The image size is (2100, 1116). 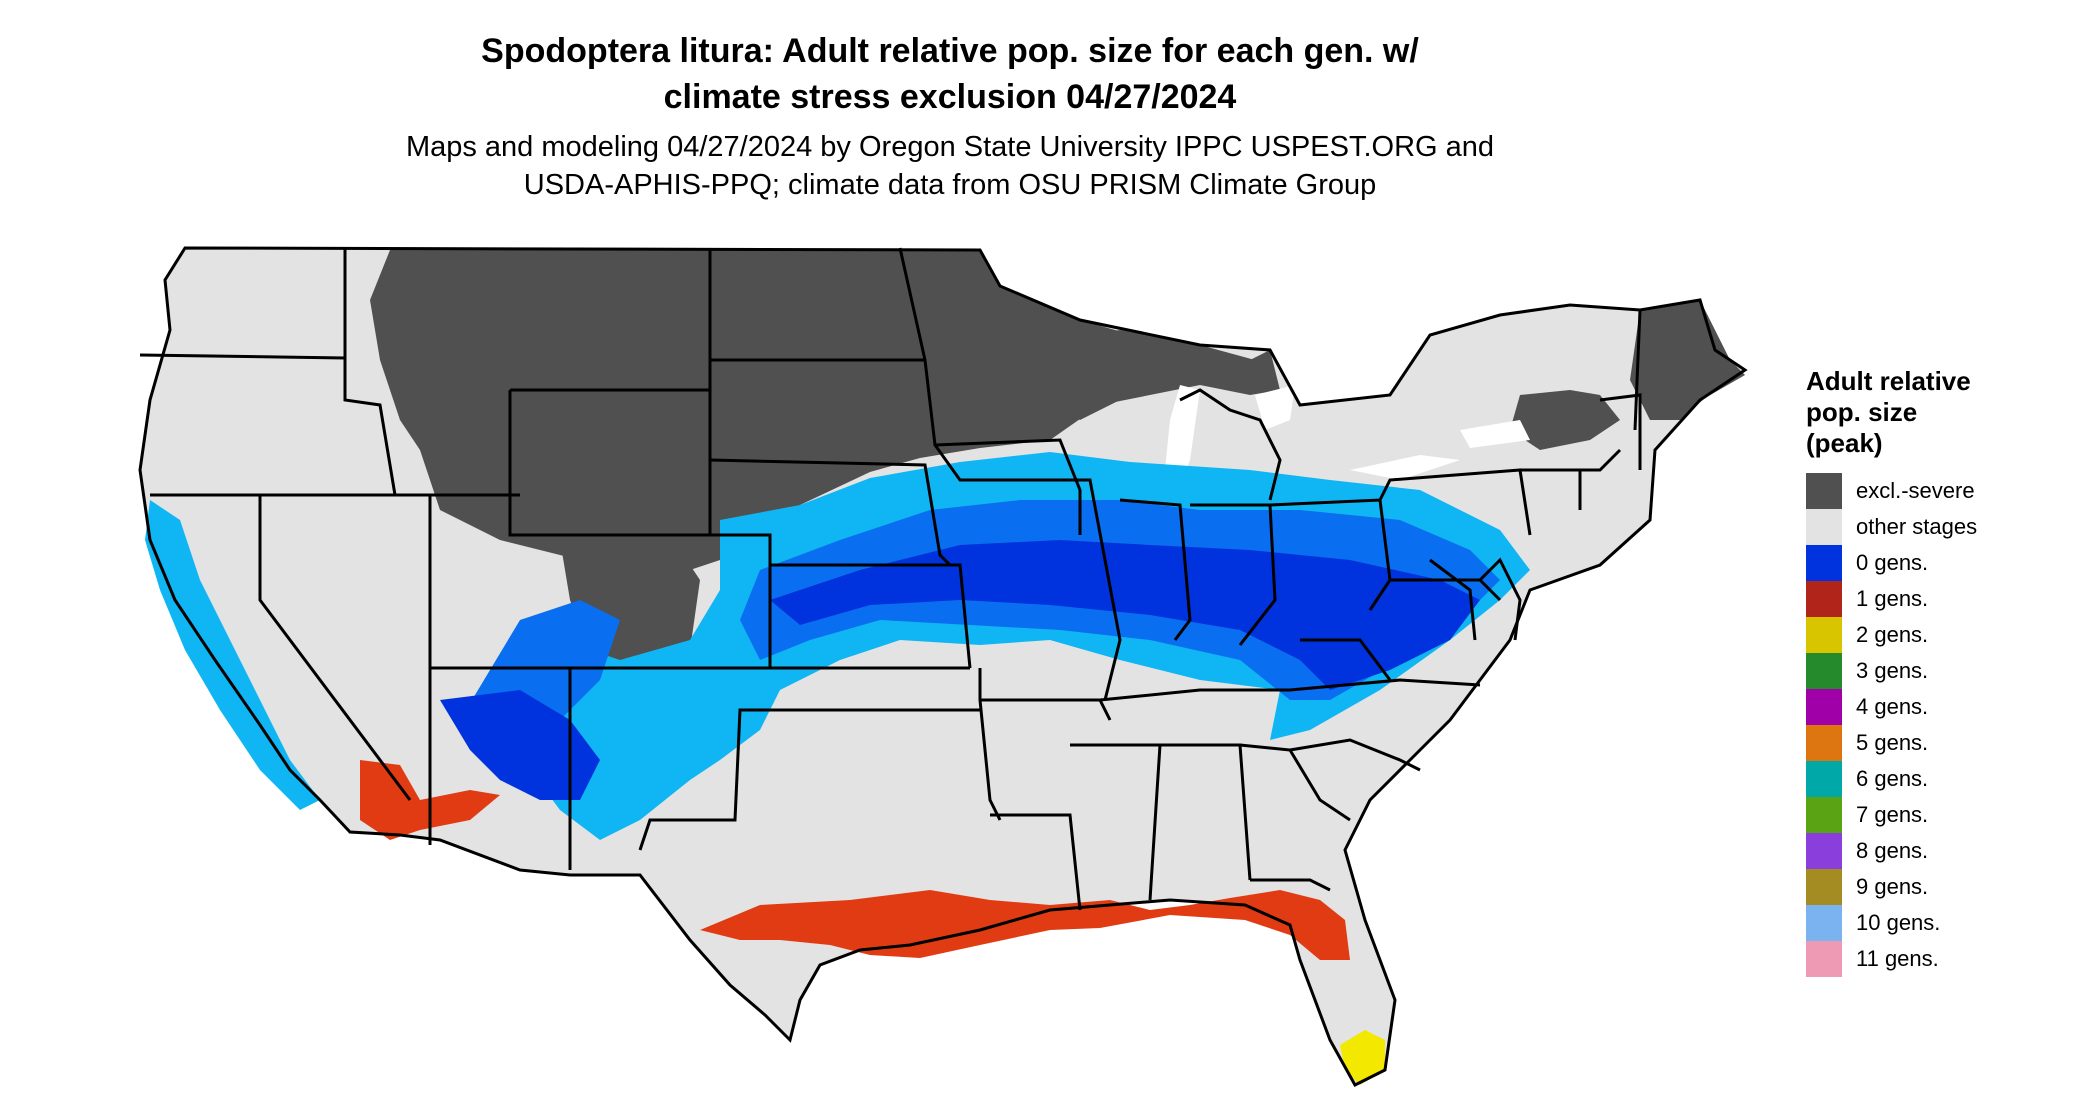 What do you see at coordinates (1892, 634) in the screenshot?
I see `legend-label: 2 gens.` at bounding box center [1892, 634].